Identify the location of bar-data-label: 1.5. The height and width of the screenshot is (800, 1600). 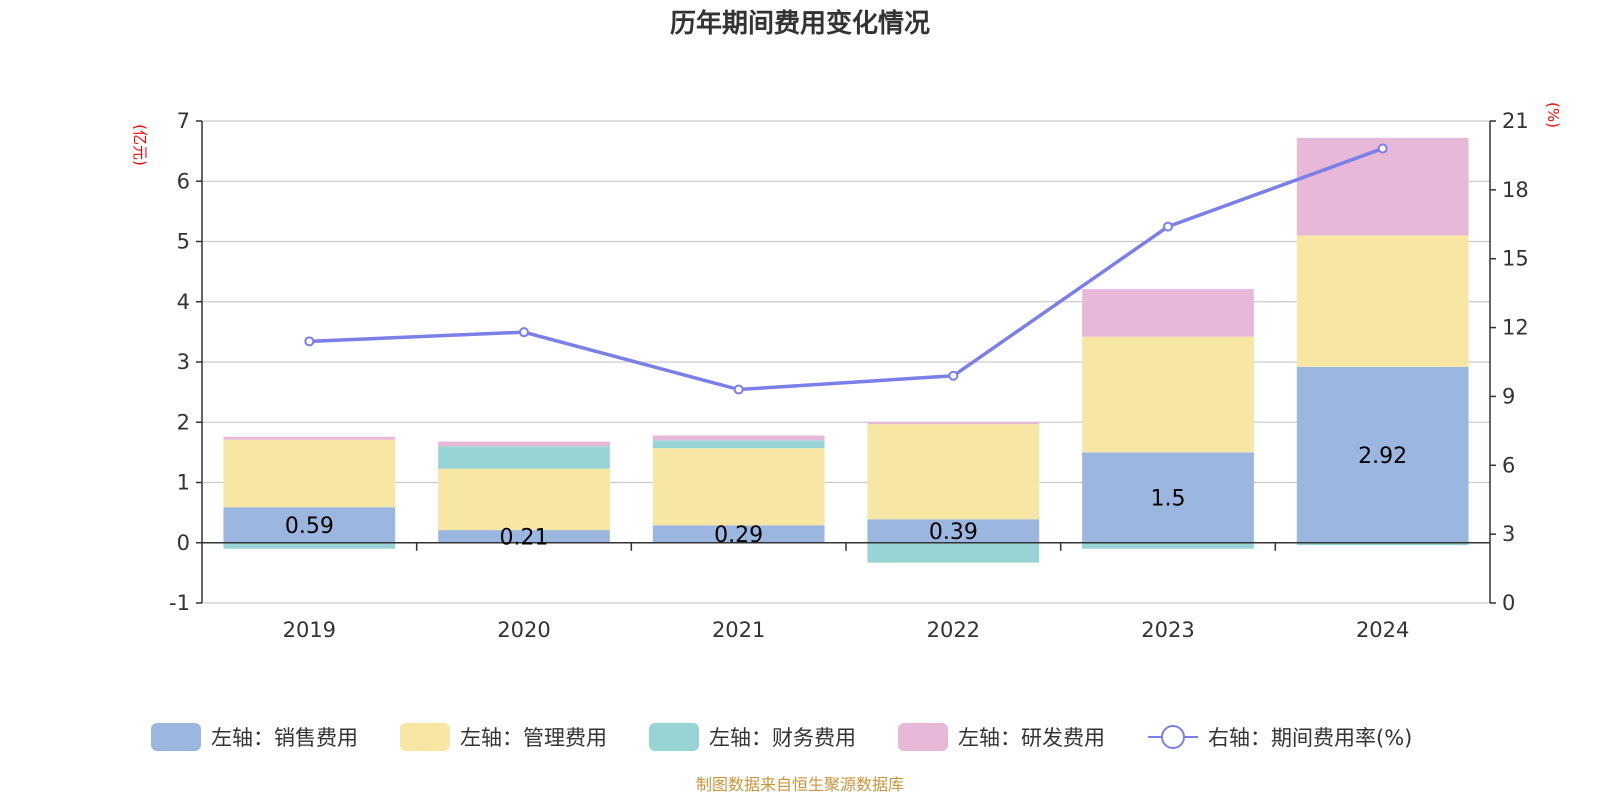
(1168, 499).